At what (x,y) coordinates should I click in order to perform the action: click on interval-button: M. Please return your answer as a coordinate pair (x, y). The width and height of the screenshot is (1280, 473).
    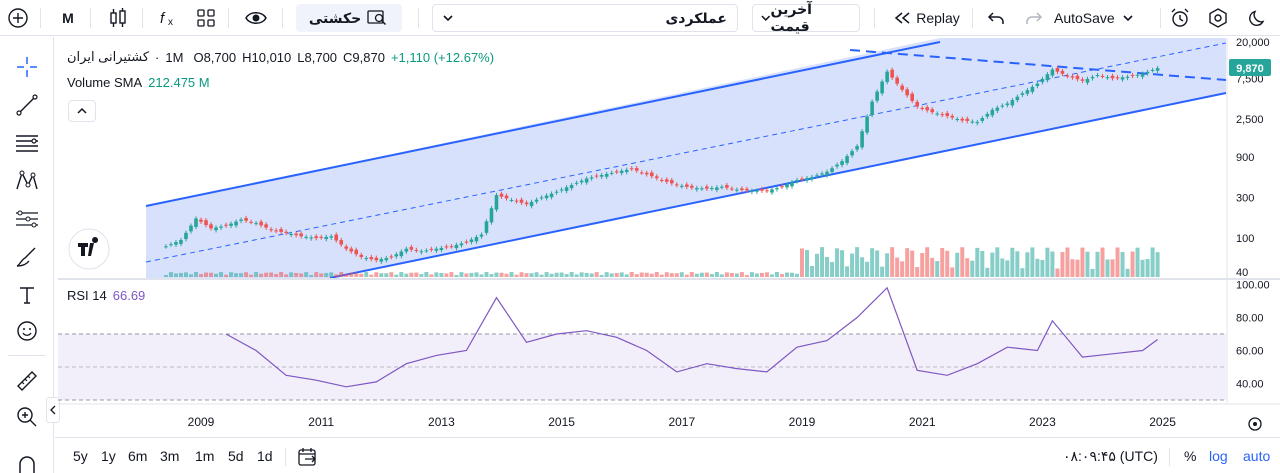
    Looking at the image, I should click on (68, 18).